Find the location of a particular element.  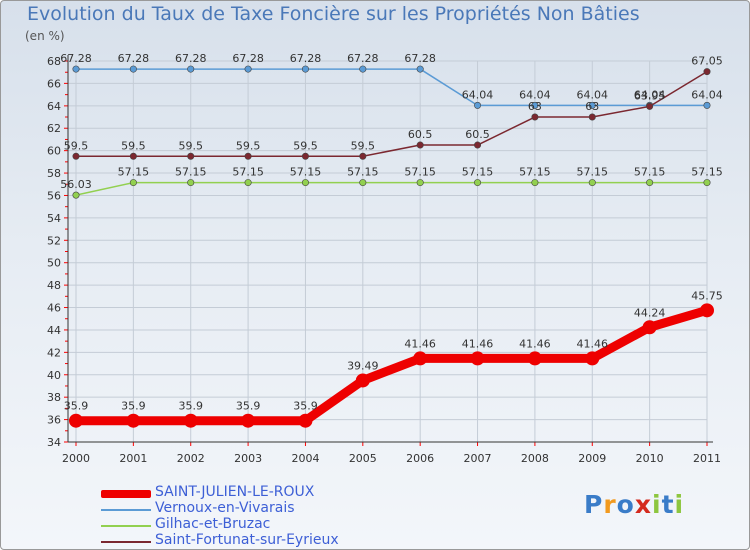

point-vernoux-en-vivarais-2009 is located at coordinates (592, 105).